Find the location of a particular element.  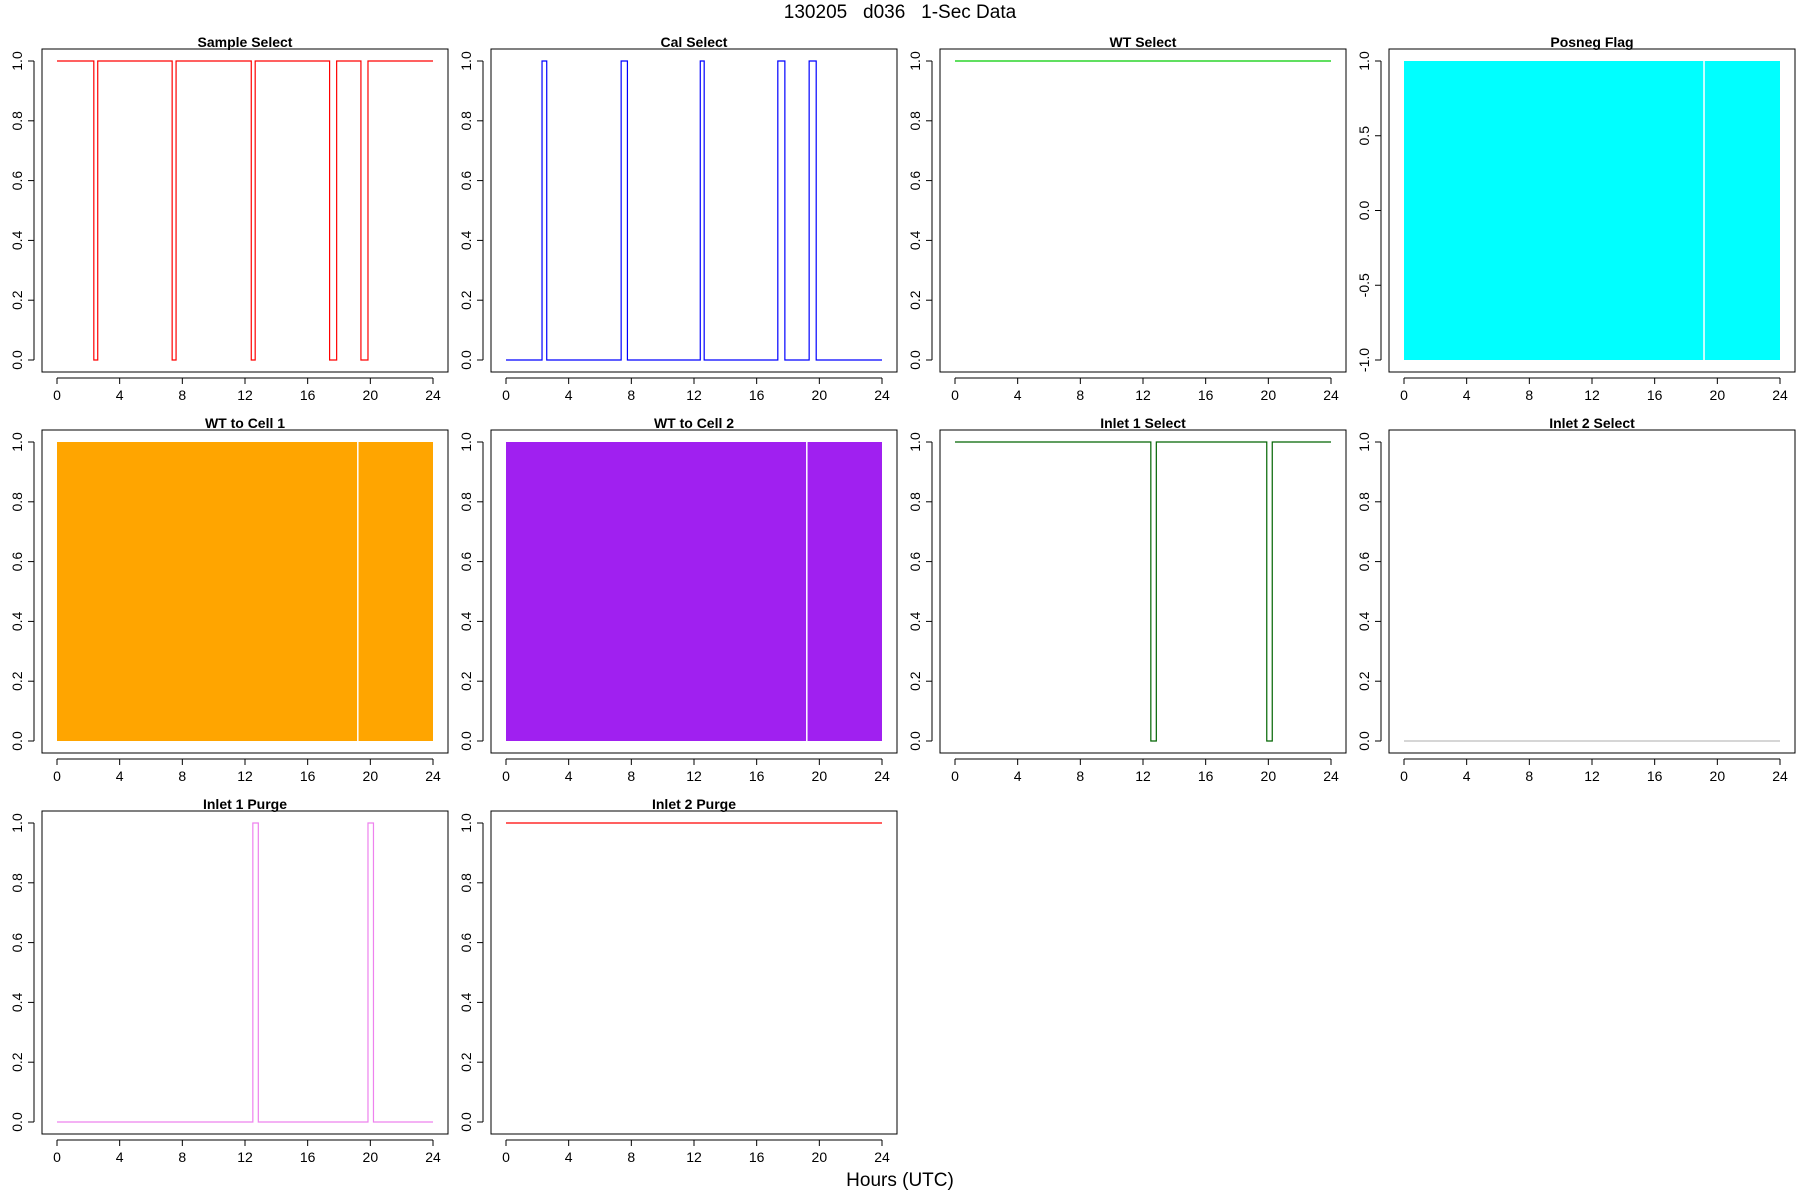

y-tick-label-wt-to-cell-2: 0.6 is located at coordinates (466, 562).